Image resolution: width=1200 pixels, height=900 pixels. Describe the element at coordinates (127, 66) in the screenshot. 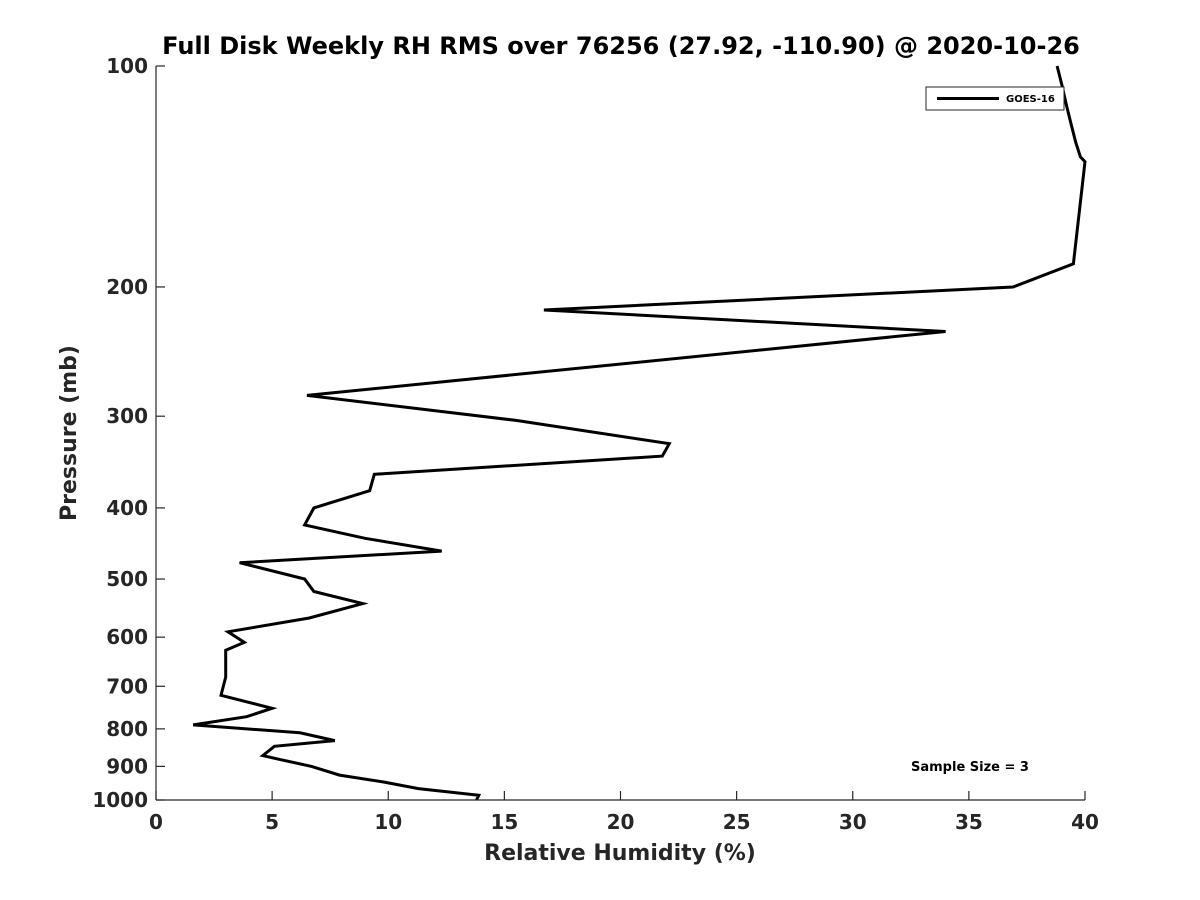

I see `y-tick-label: 100` at that location.